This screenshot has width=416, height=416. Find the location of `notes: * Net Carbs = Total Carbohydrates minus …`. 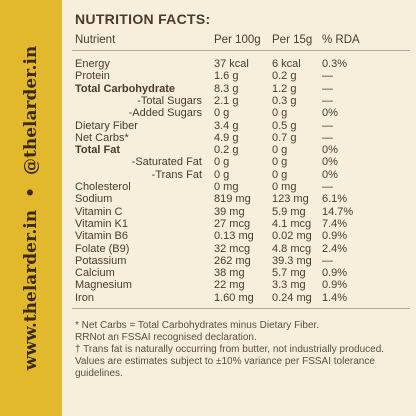

notes: * Net Carbs = Total Carbohydrates minus … is located at coordinates (240, 350).